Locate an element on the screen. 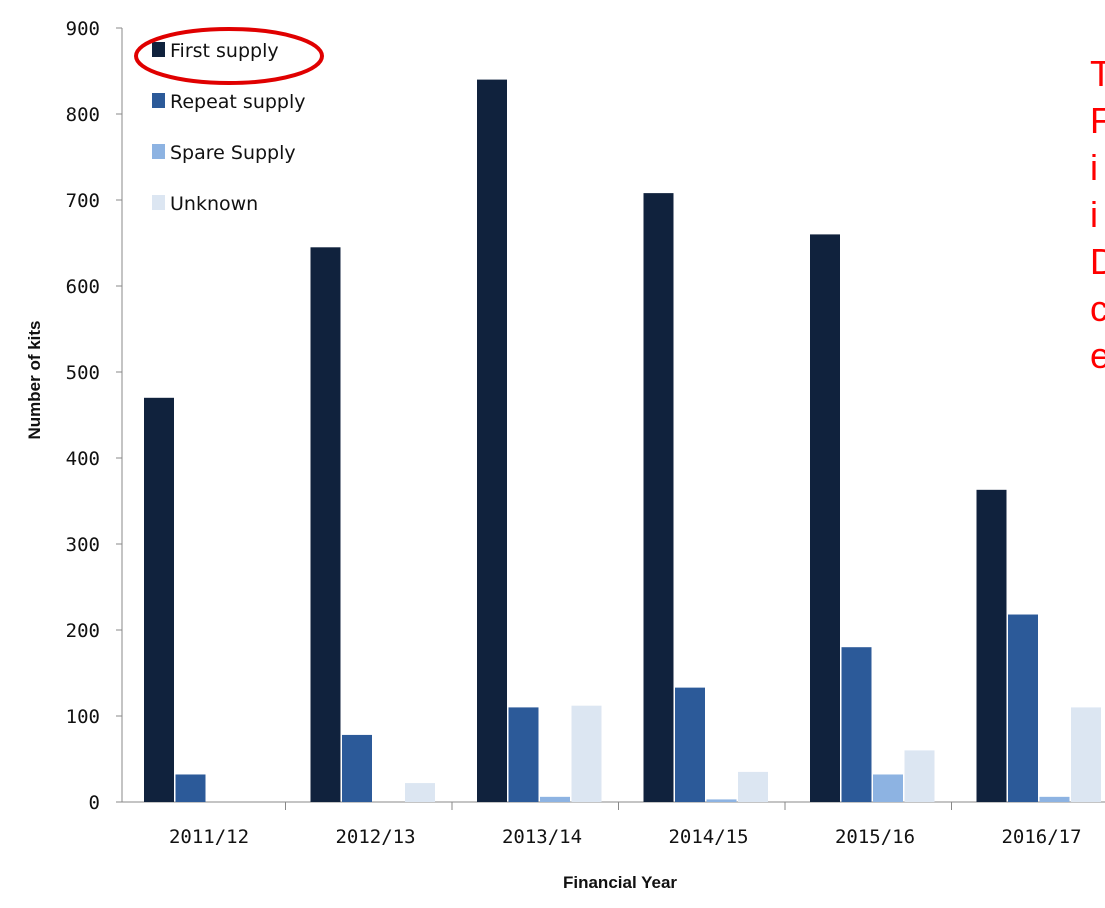 This screenshot has width=1105, height=908. y-tick-label: 0 is located at coordinates (94, 803).